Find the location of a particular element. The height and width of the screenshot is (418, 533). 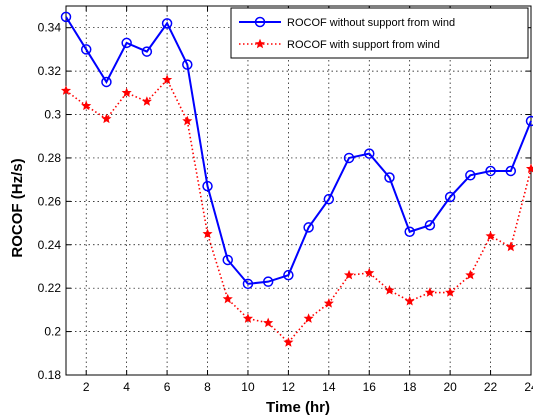

x-tick-label: 12 is located at coordinates (289, 387).